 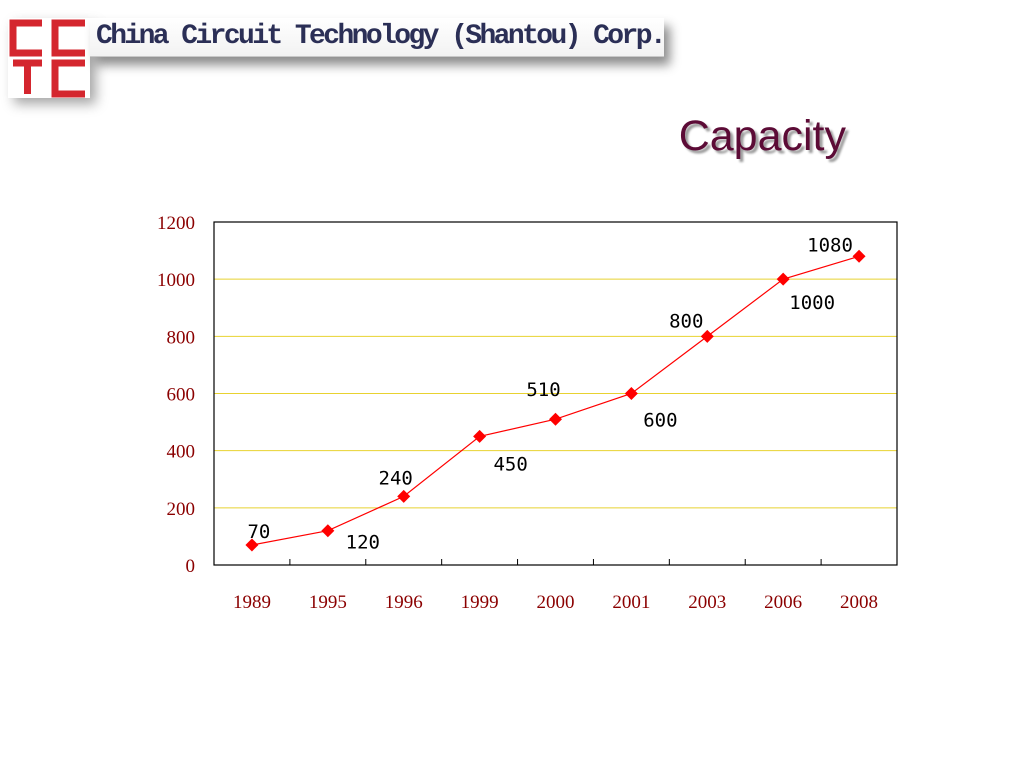 I want to click on logo-letter-t, so click(x=27, y=76).